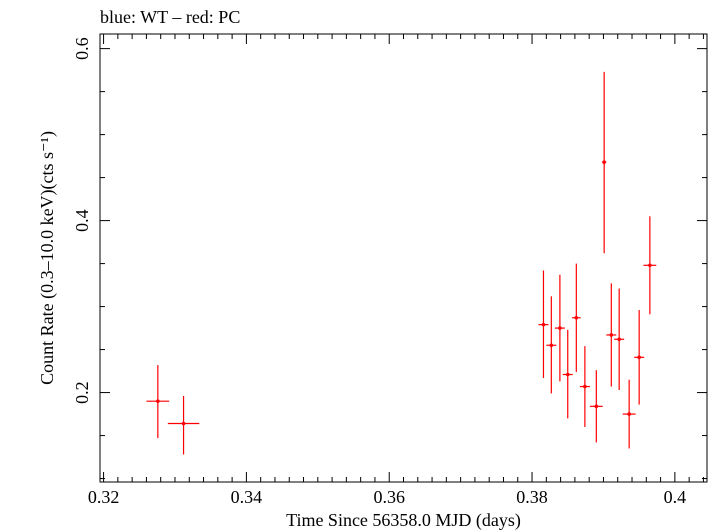  Describe the element at coordinates (82, 392) in the screenshot. I see `y-tick-label: 0.2` at that location.